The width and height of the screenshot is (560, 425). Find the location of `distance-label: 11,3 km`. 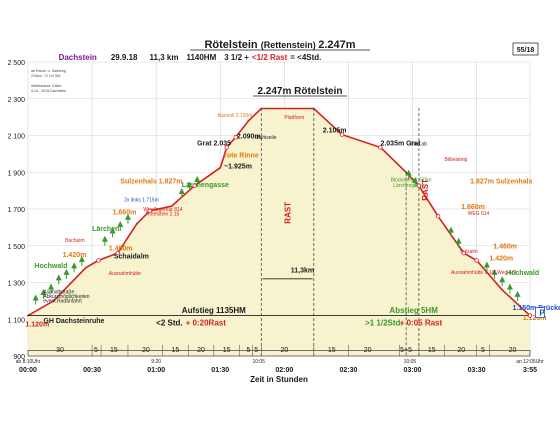

distance-label: 11,3 km is located at coordinates (164, 57).